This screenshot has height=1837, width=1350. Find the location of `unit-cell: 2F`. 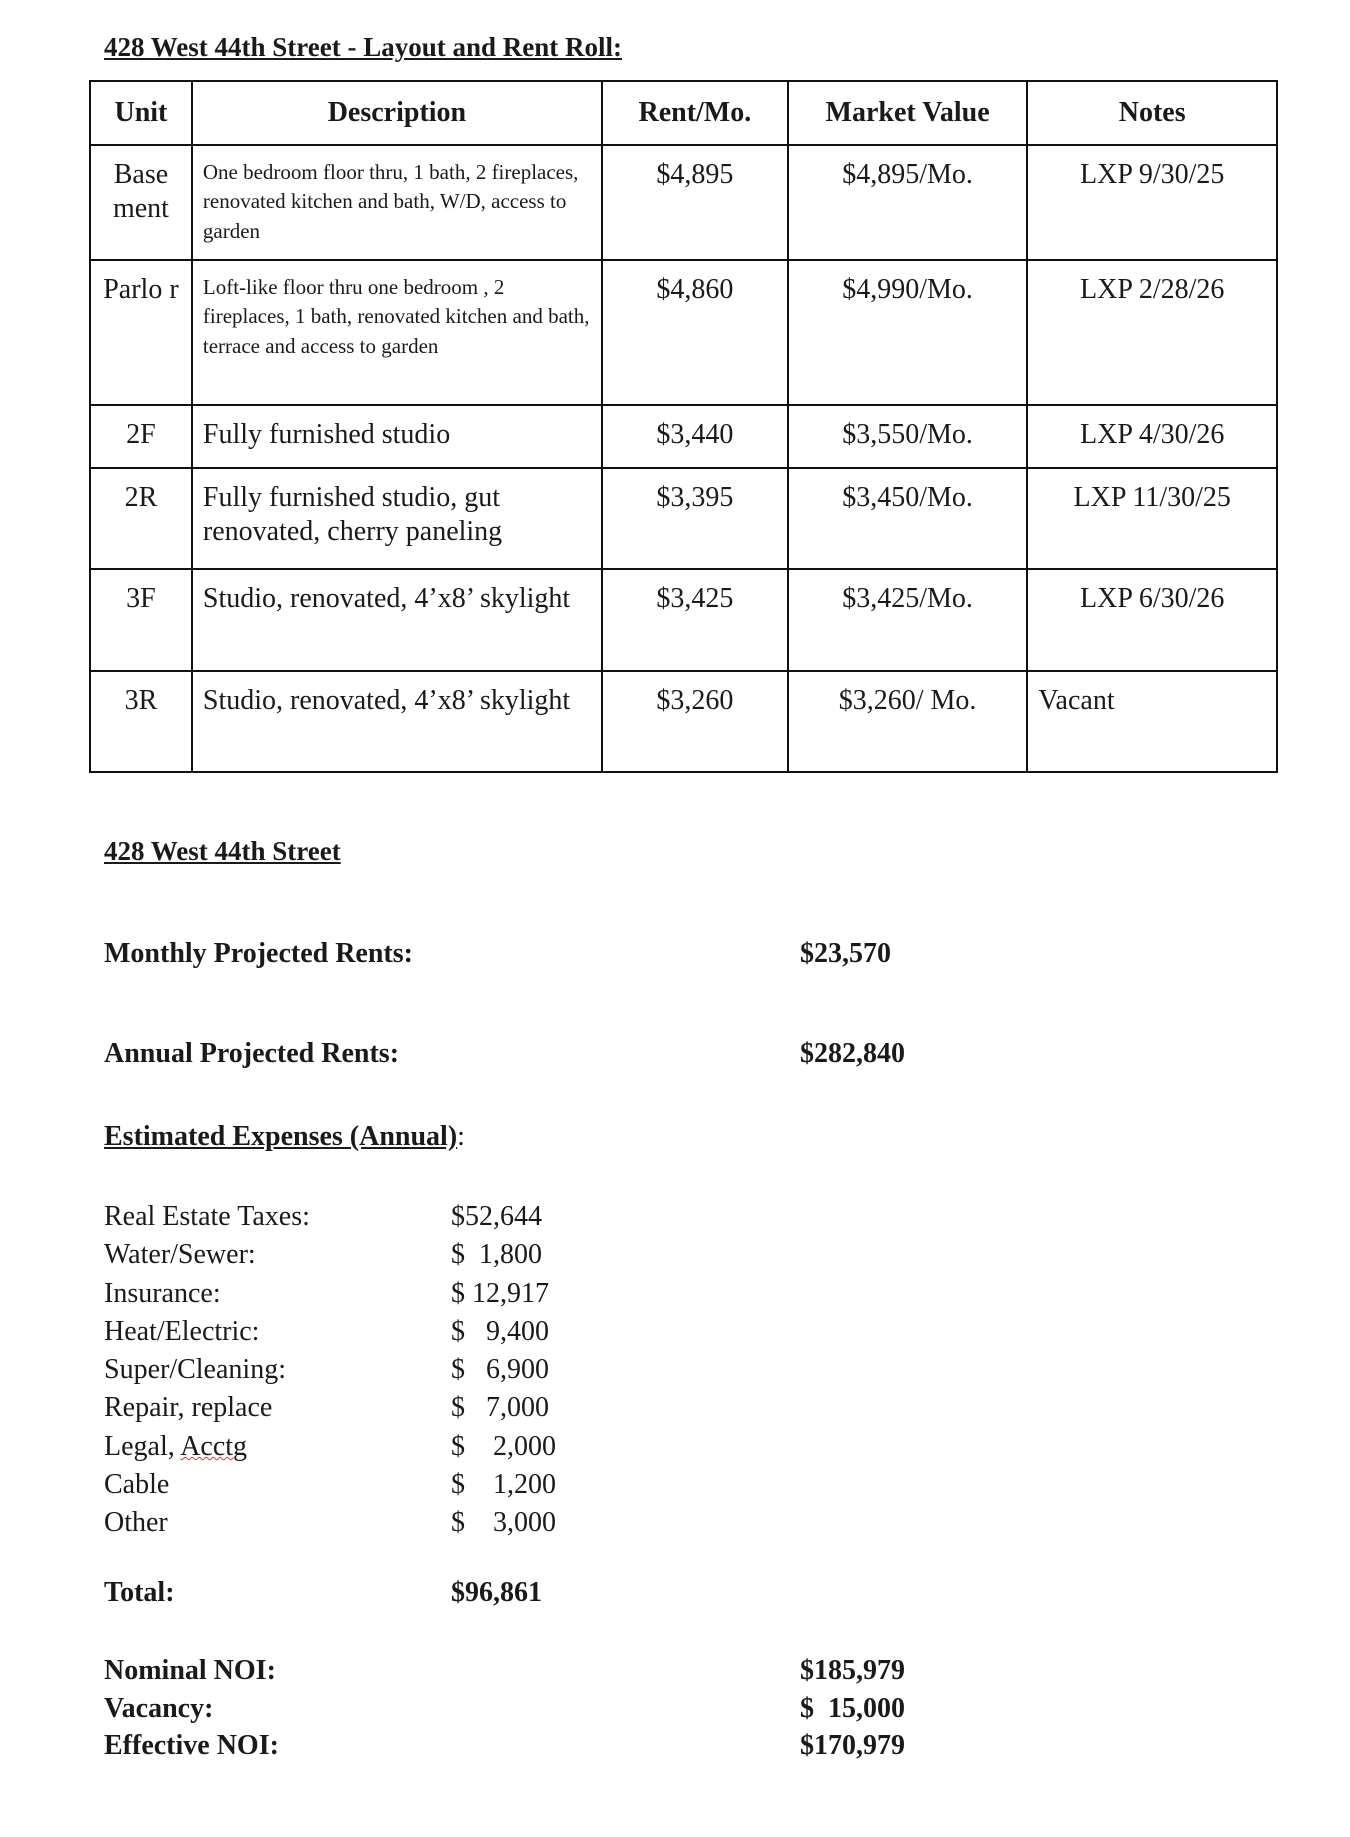

unit-cell: 2F is located at coordinates (141, 436).